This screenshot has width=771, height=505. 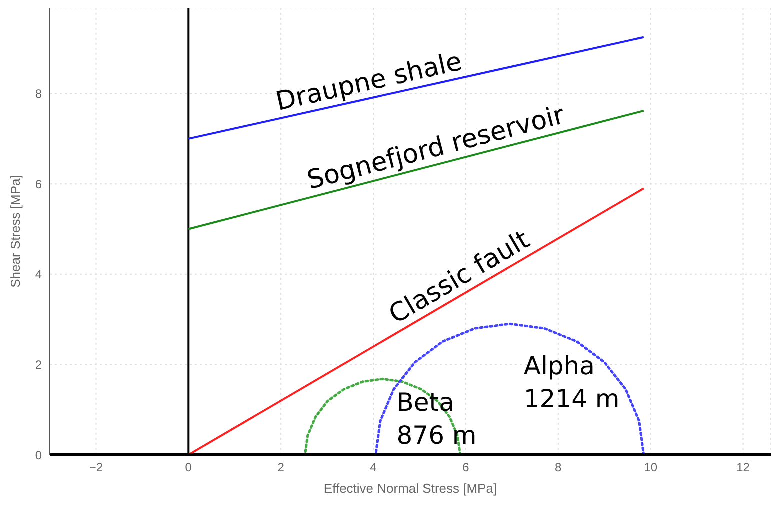 What do you see at coordinates (38, 455) in the screenshot?
I see `y-tick-label: 0` at bounding box center [38, 455].